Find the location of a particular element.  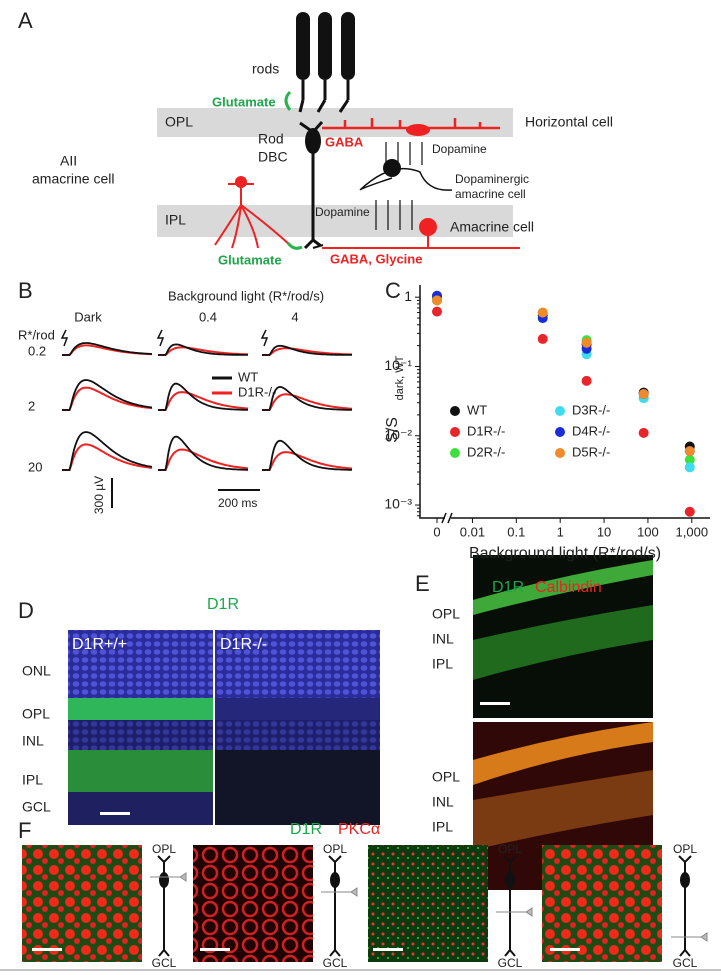

micrograph-d is located at coordinates (224, 727).